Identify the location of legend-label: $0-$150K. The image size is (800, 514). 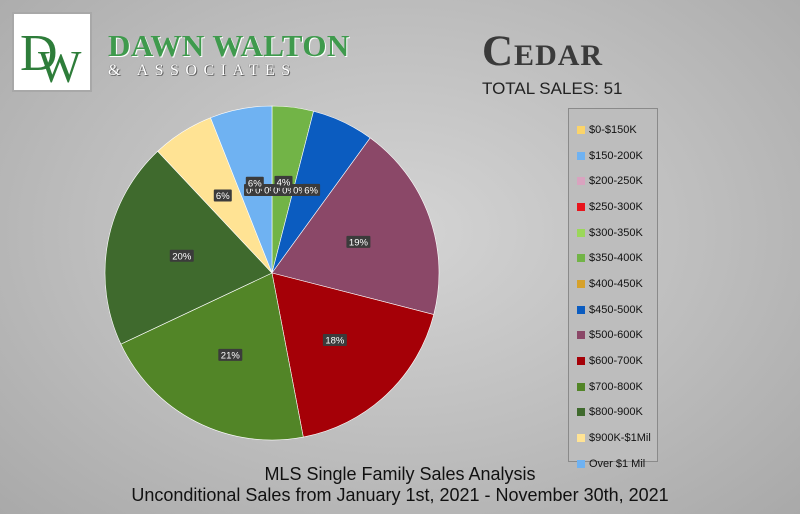
(613, 129).